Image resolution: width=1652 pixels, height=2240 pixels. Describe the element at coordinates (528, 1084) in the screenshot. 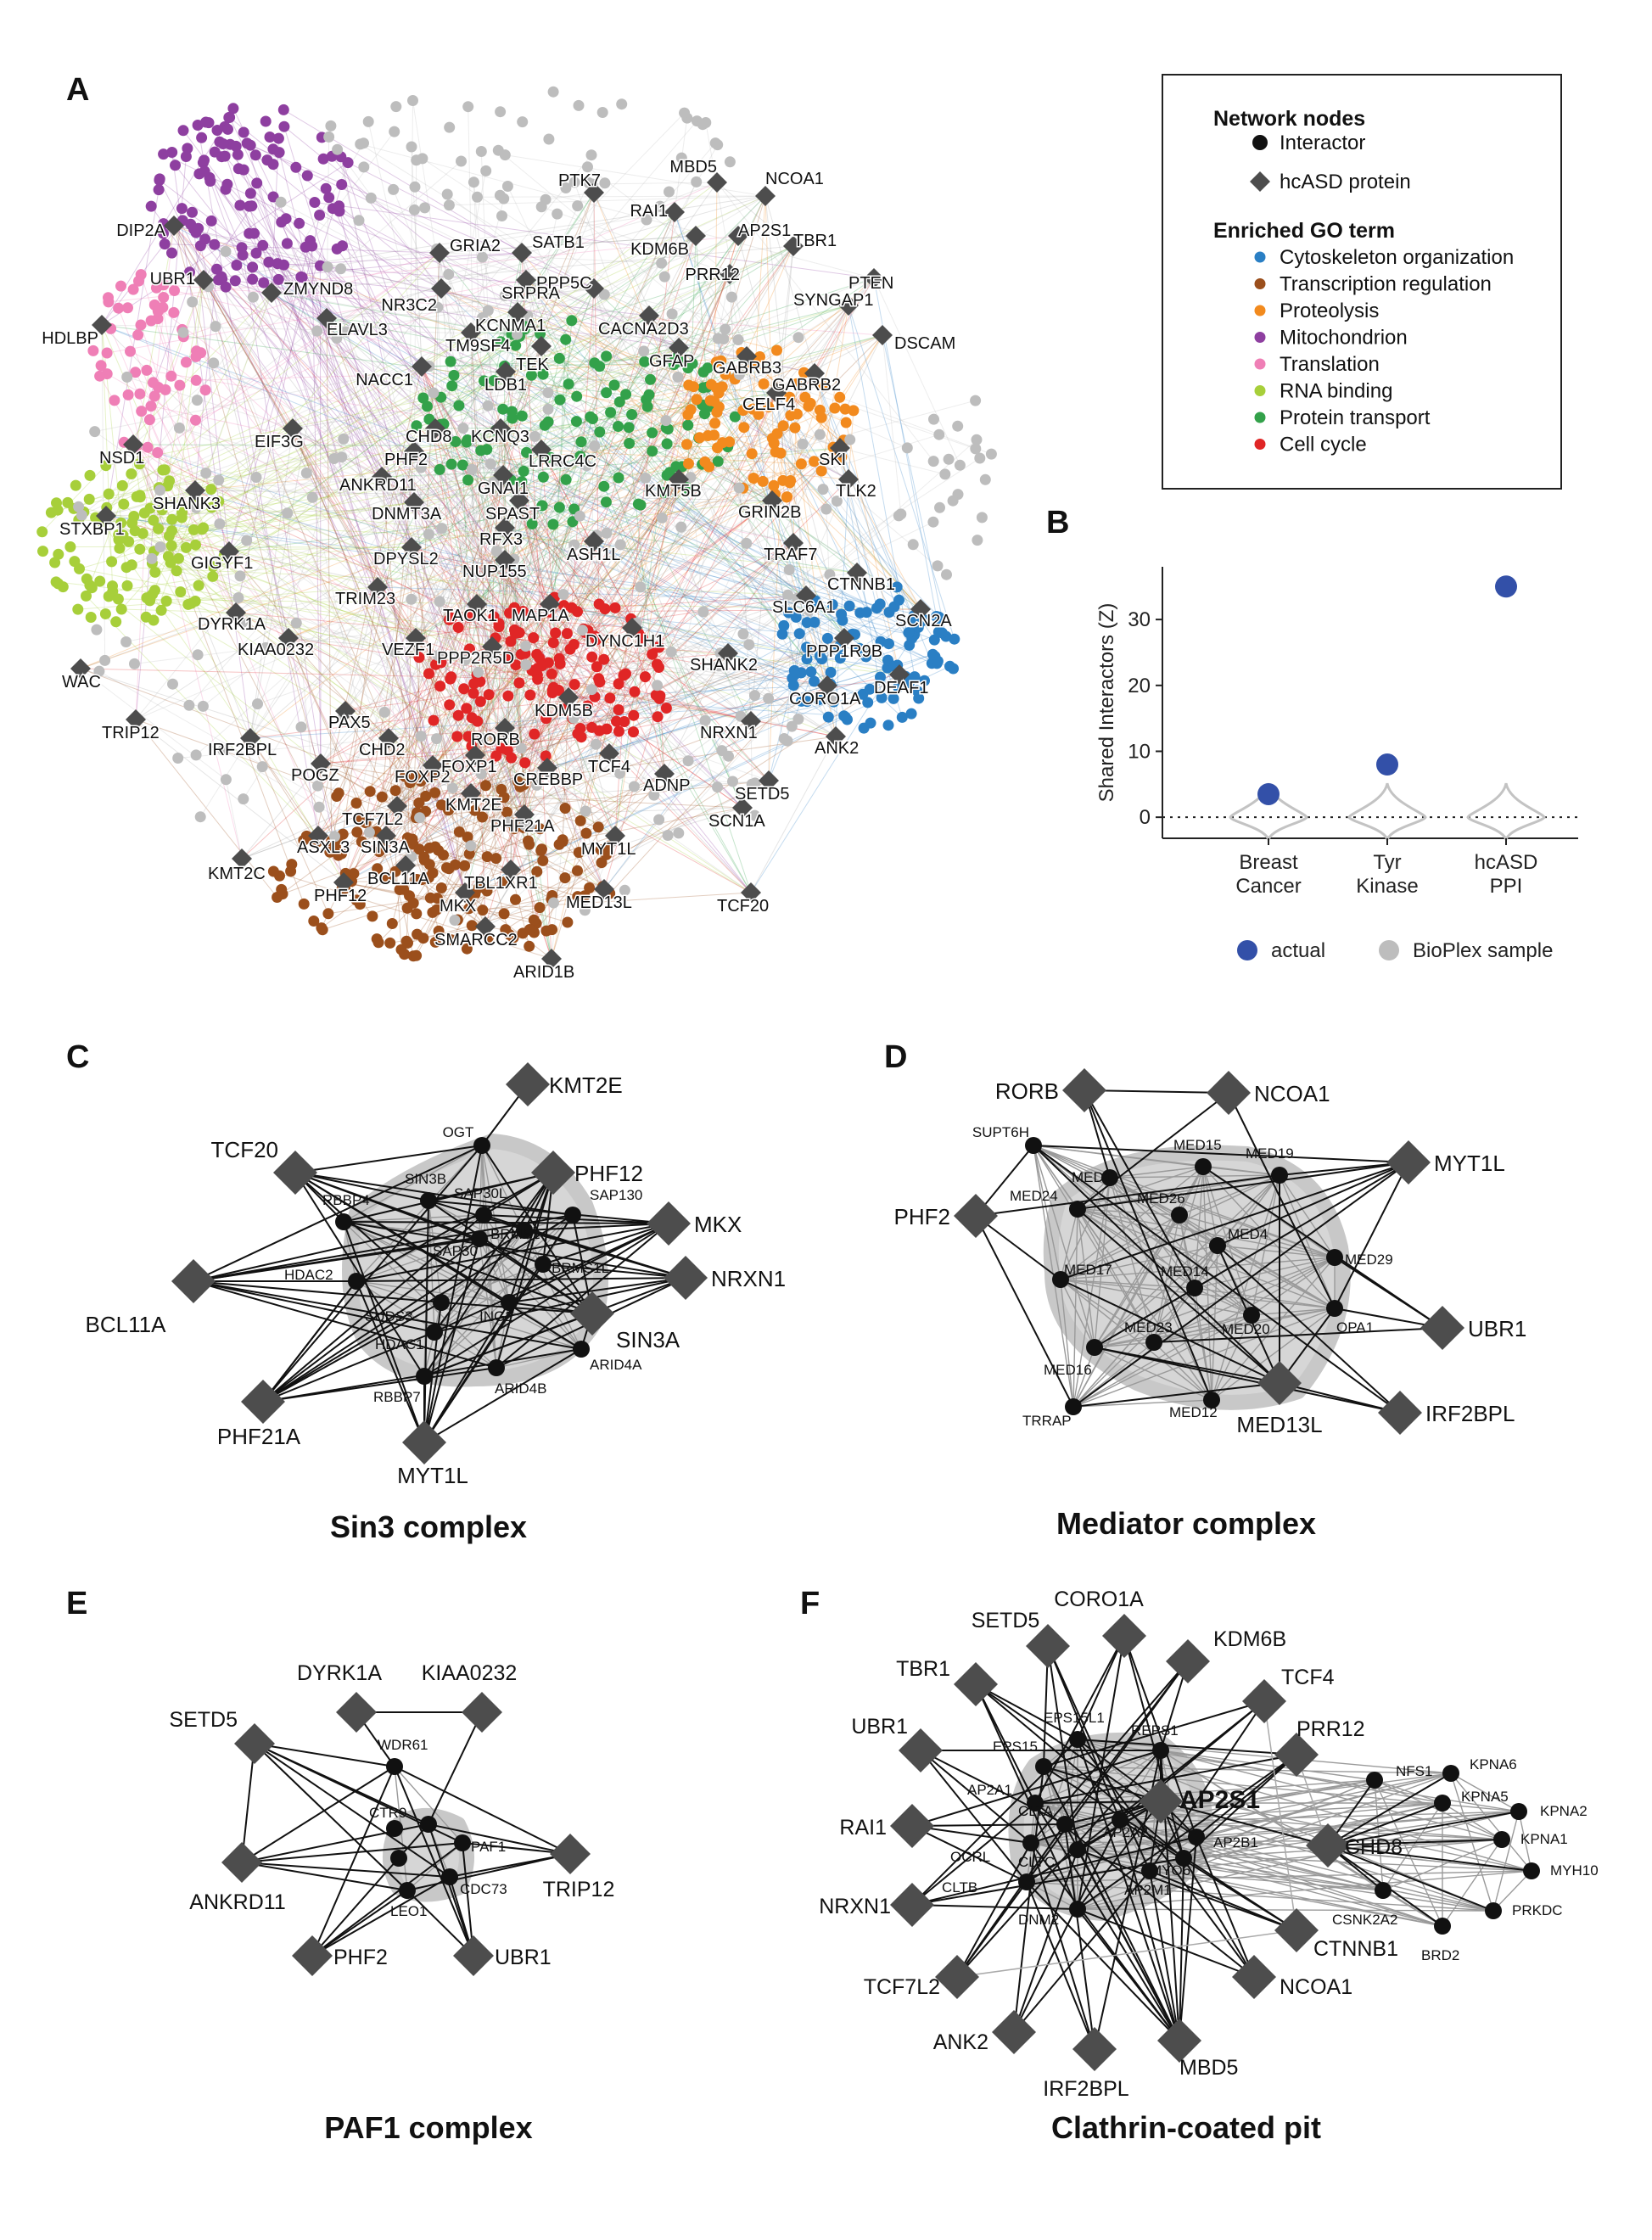

I see `hcasd-node-kmt2e` at that location.